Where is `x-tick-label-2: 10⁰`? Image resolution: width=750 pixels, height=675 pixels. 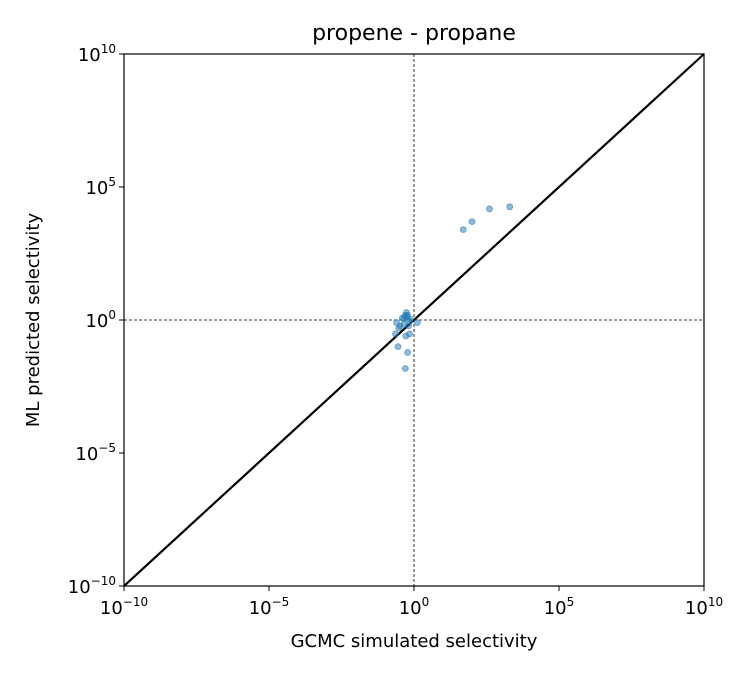
x-tick-label-2: 10⁰ is located at coordinates (414, 607).